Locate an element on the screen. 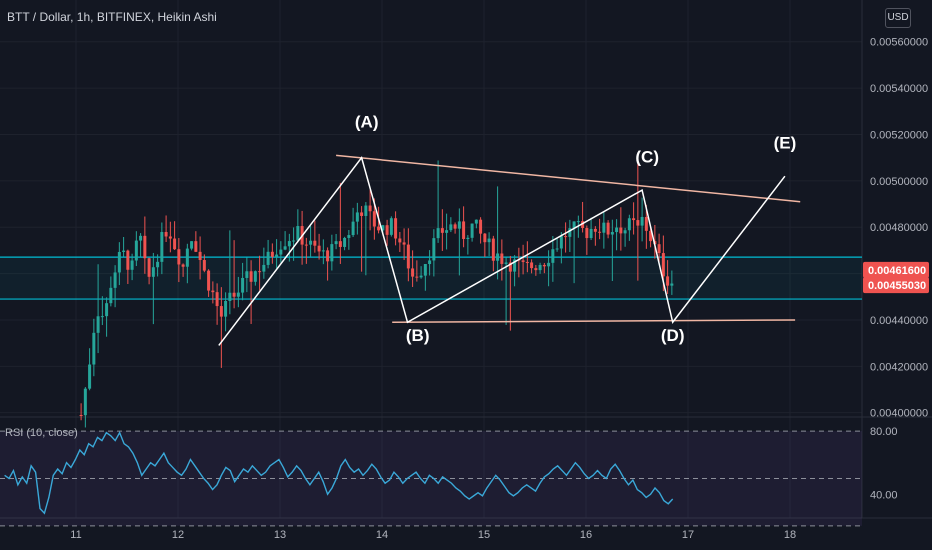  time-tick-label: 14 is located at coordinates (382, 535).